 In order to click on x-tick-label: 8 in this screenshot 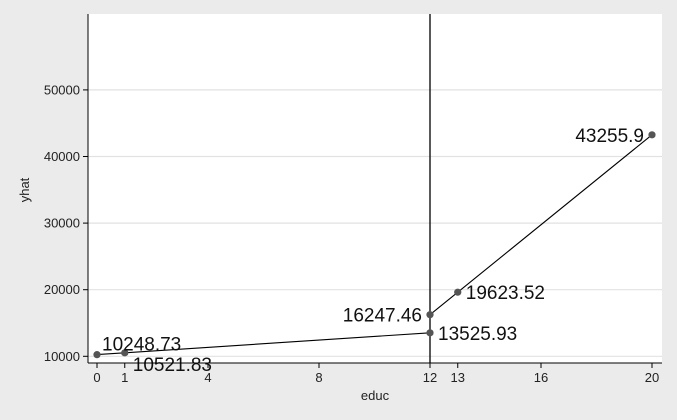, I will do `click(318, 377)`.